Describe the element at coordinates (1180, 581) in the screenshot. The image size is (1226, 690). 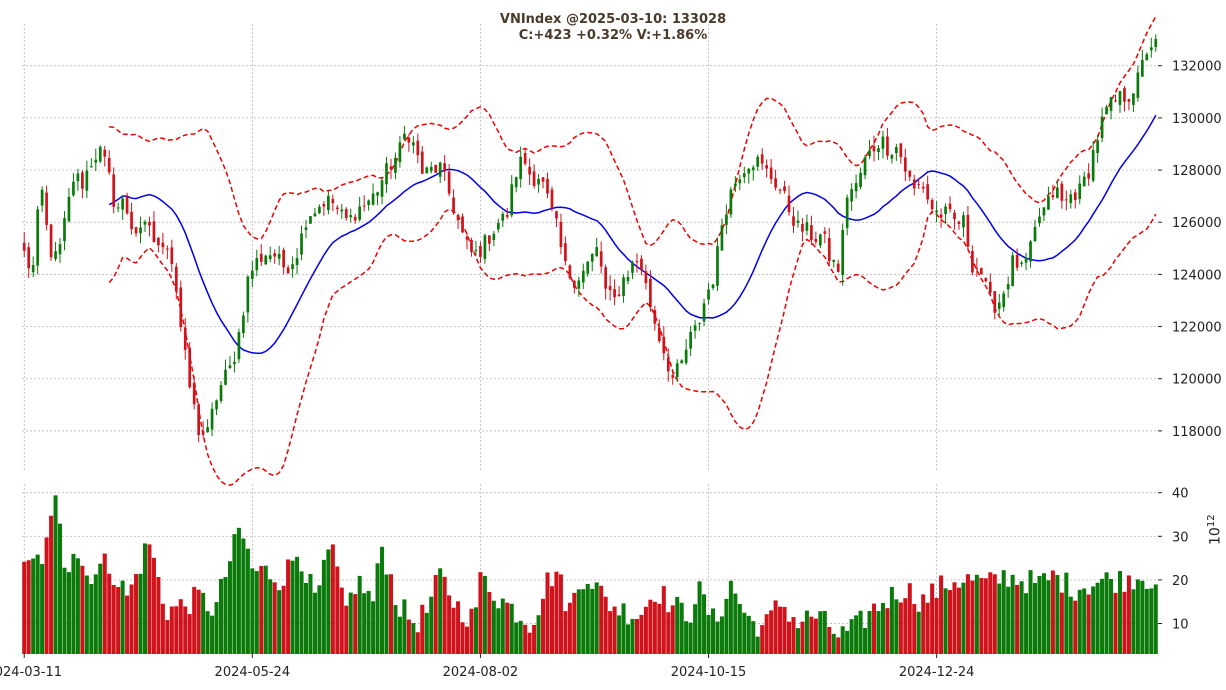
I see `volume-tick-label: 20` at that location.